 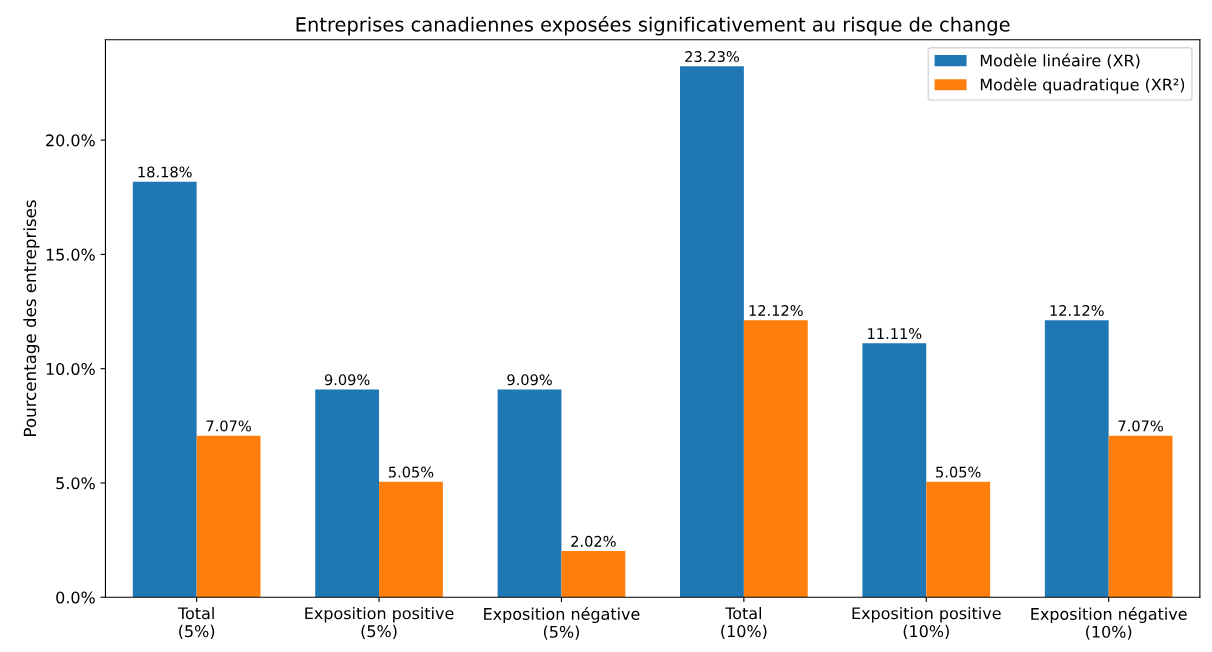 I want to click on data-label: 11.11%, so click(x=895, y=334).